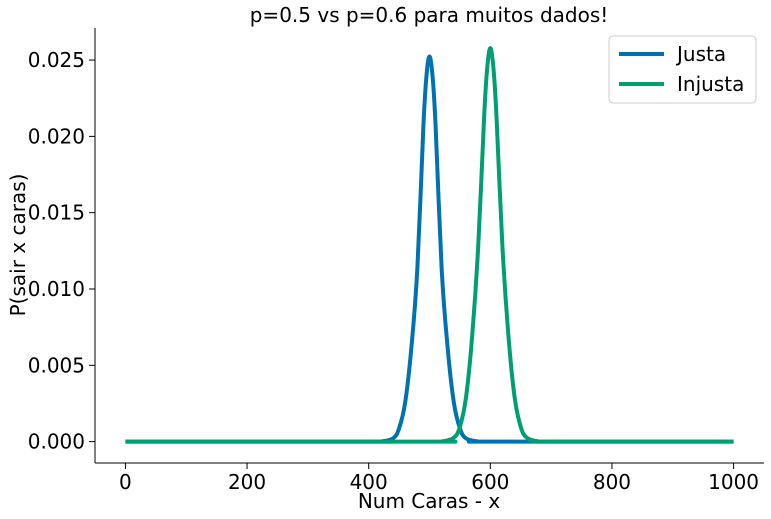 Image resolution: width=771 pixels, height=519 pixels. What do you see at coordinates (56, 136) in the screenshot?
I see `y-tick-label: 0.020` at bounding box center [56, 136].